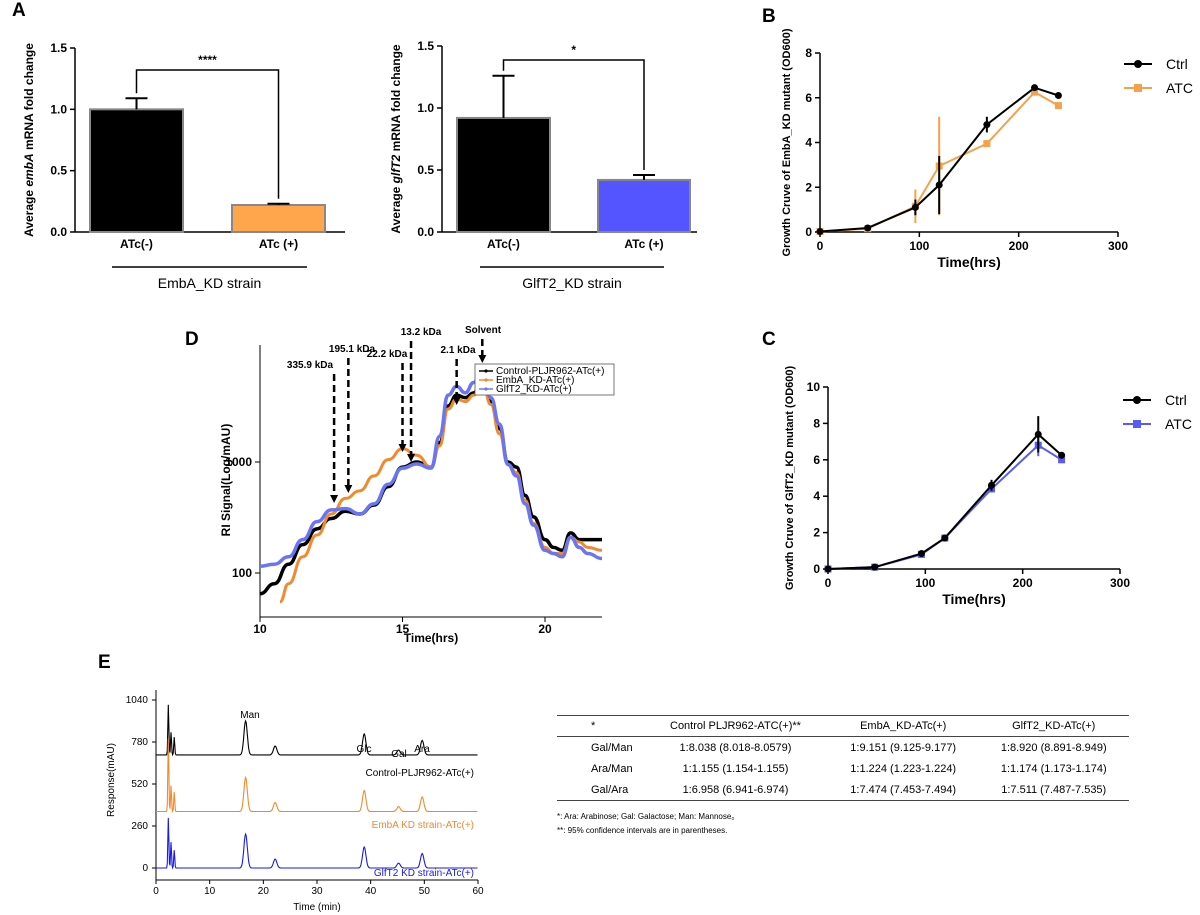 The width and height of the screenshot is (1200, 915). Describe the element at coordinates (503, 244) in the screenshot. I see `x-tick-label: ATc(-)` at that location.